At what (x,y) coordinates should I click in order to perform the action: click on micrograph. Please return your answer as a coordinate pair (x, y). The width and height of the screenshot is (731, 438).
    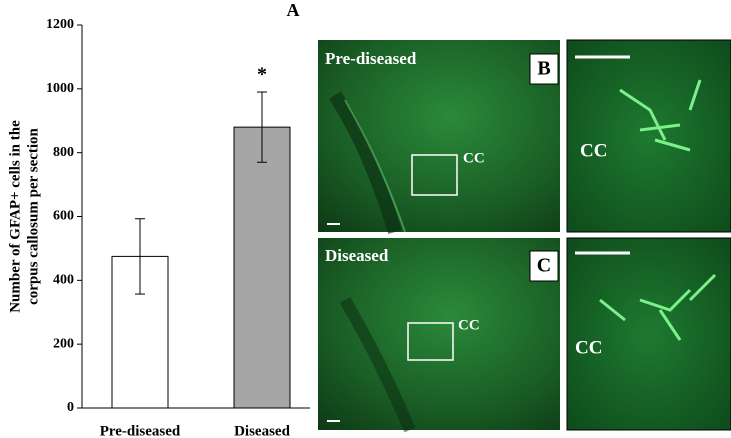
    Looking at the image, I should click on (439, 334).